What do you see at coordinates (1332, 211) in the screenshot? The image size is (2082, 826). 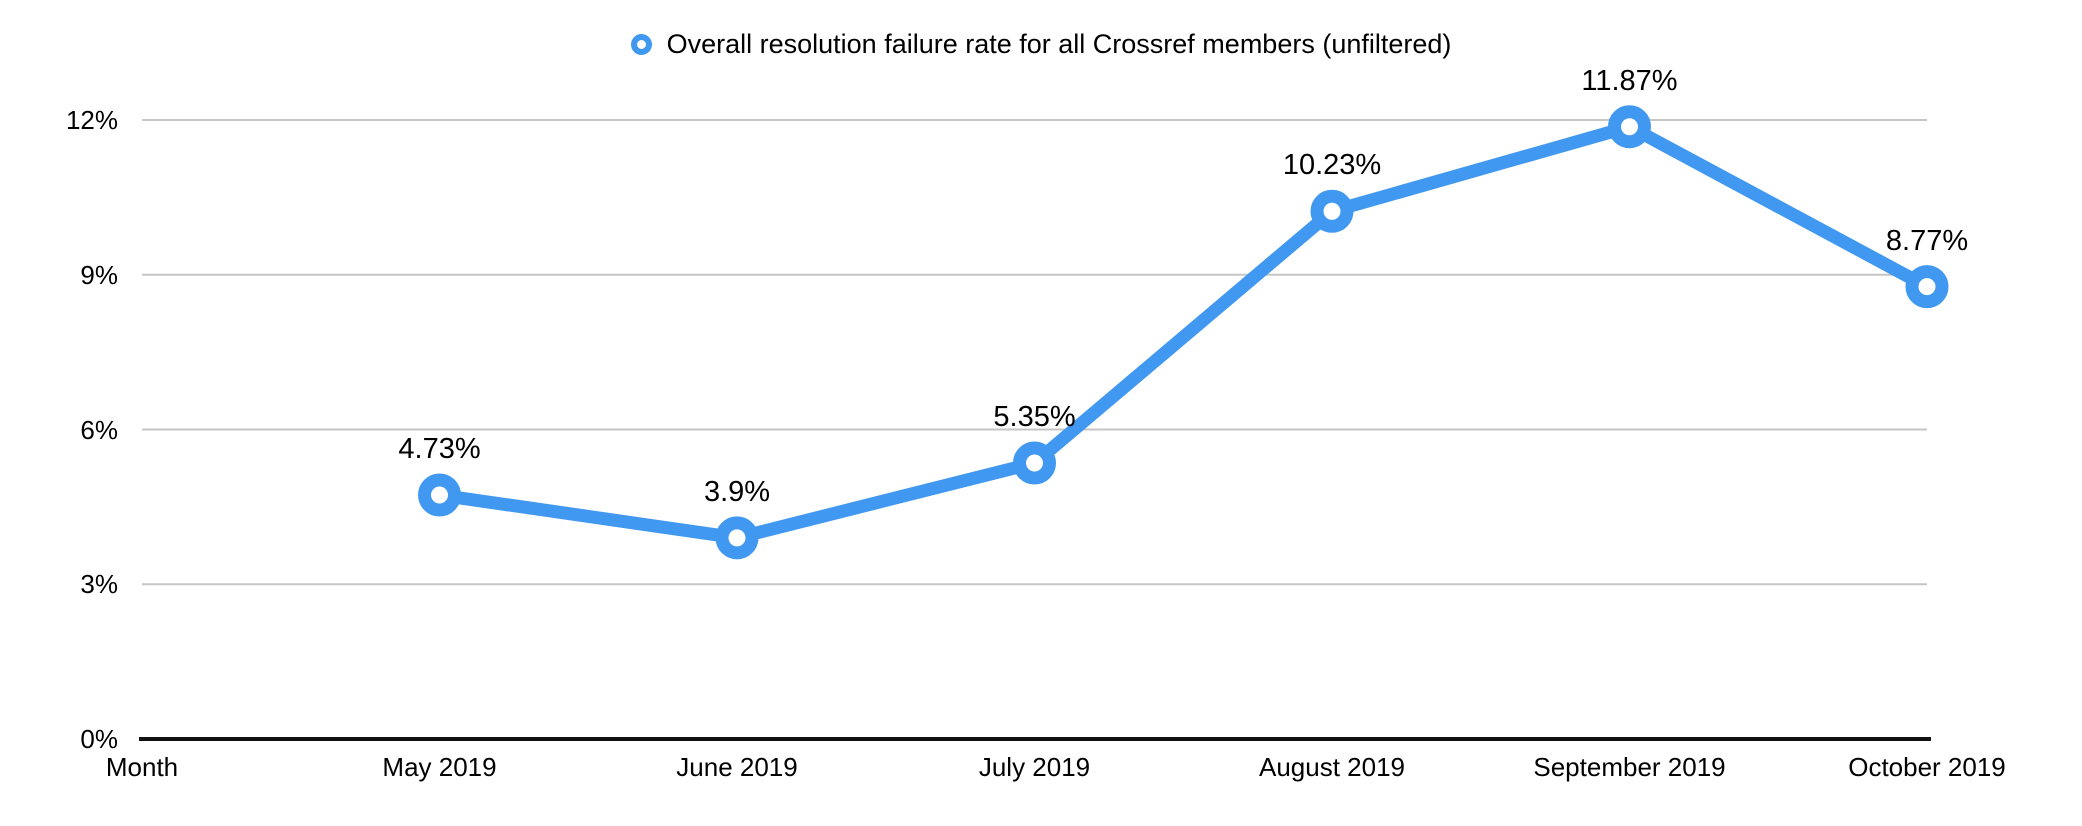 I see `data-point-august-2019` at bounding box center [1332, 211].